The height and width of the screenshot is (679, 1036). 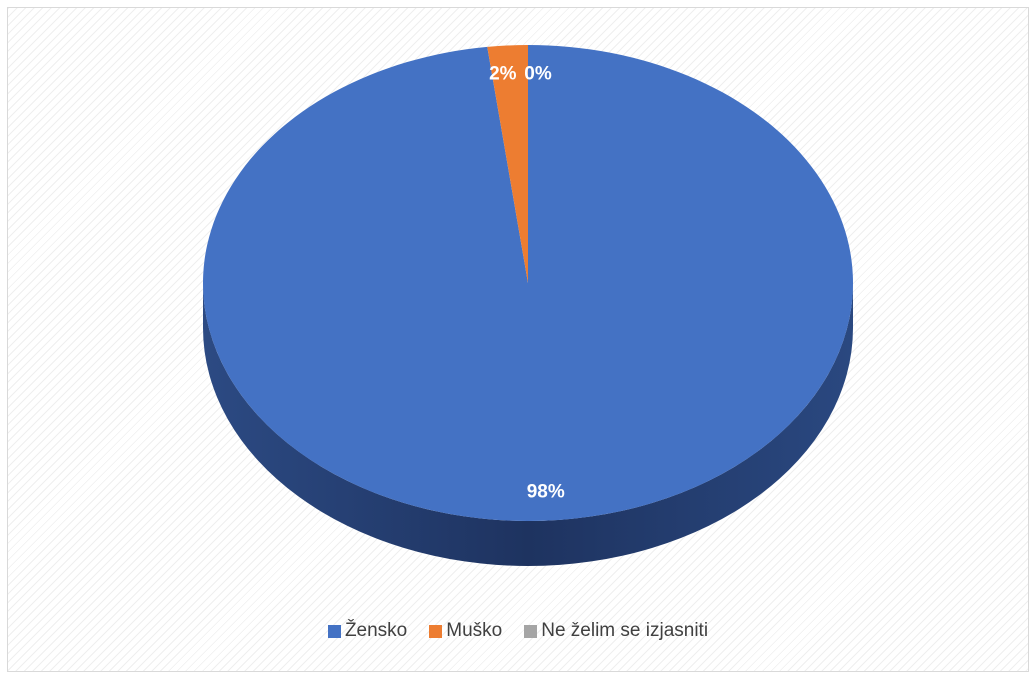 I want to click on pie-labels: 98% 2% 0%, so click(x=527, y=282).